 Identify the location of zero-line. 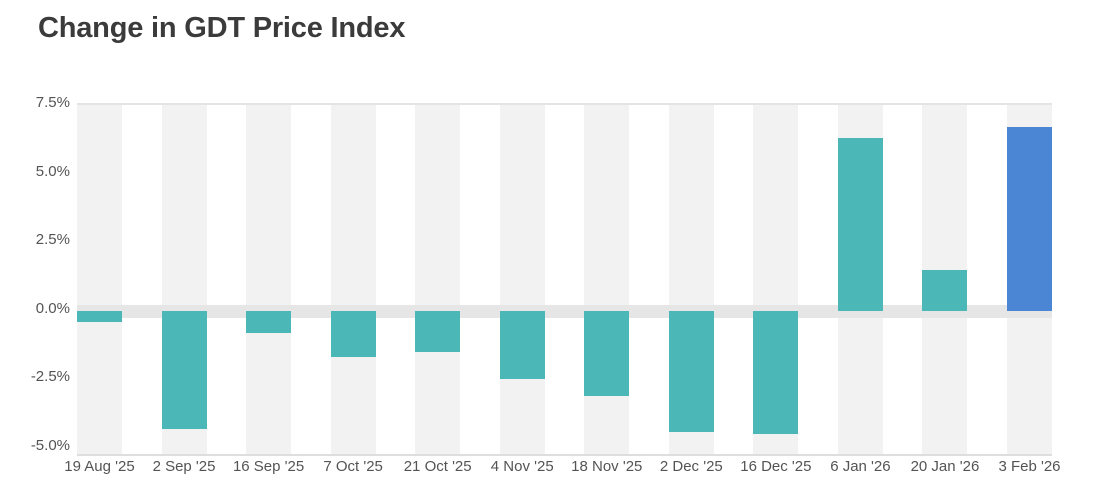
(564, 311).